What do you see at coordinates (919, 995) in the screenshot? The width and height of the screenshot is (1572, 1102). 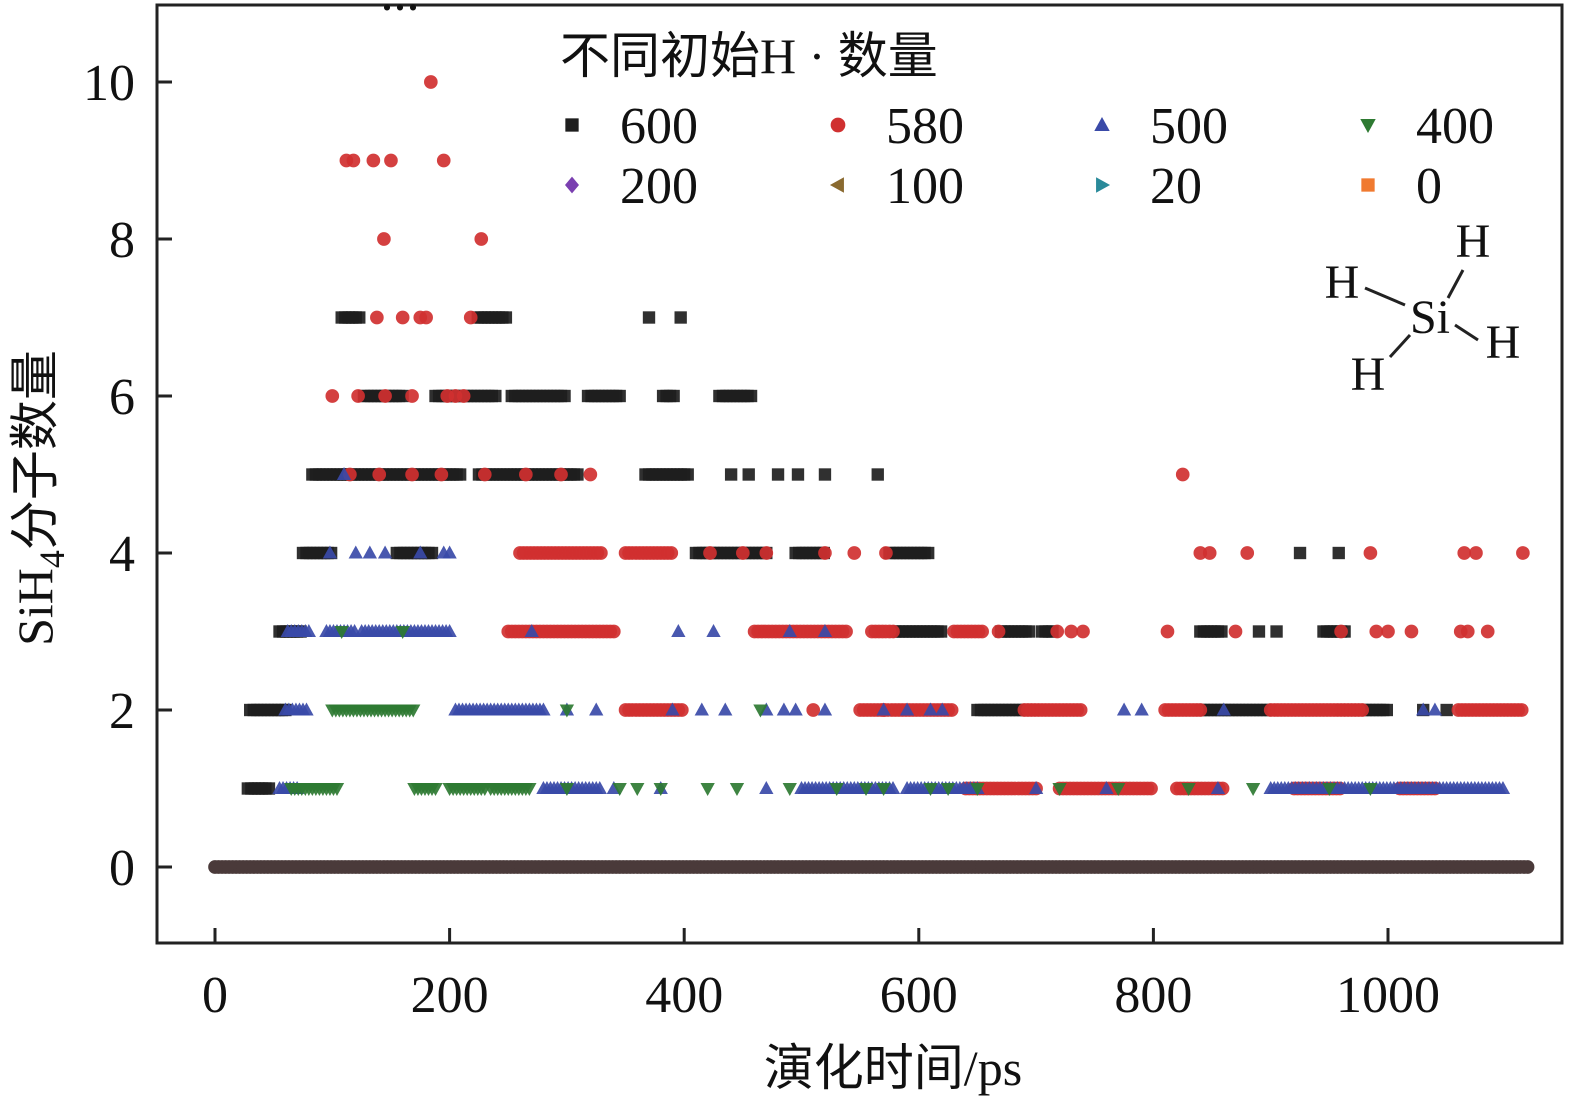 I see `x-tick-label: 600` at bounding box center [919, 995].